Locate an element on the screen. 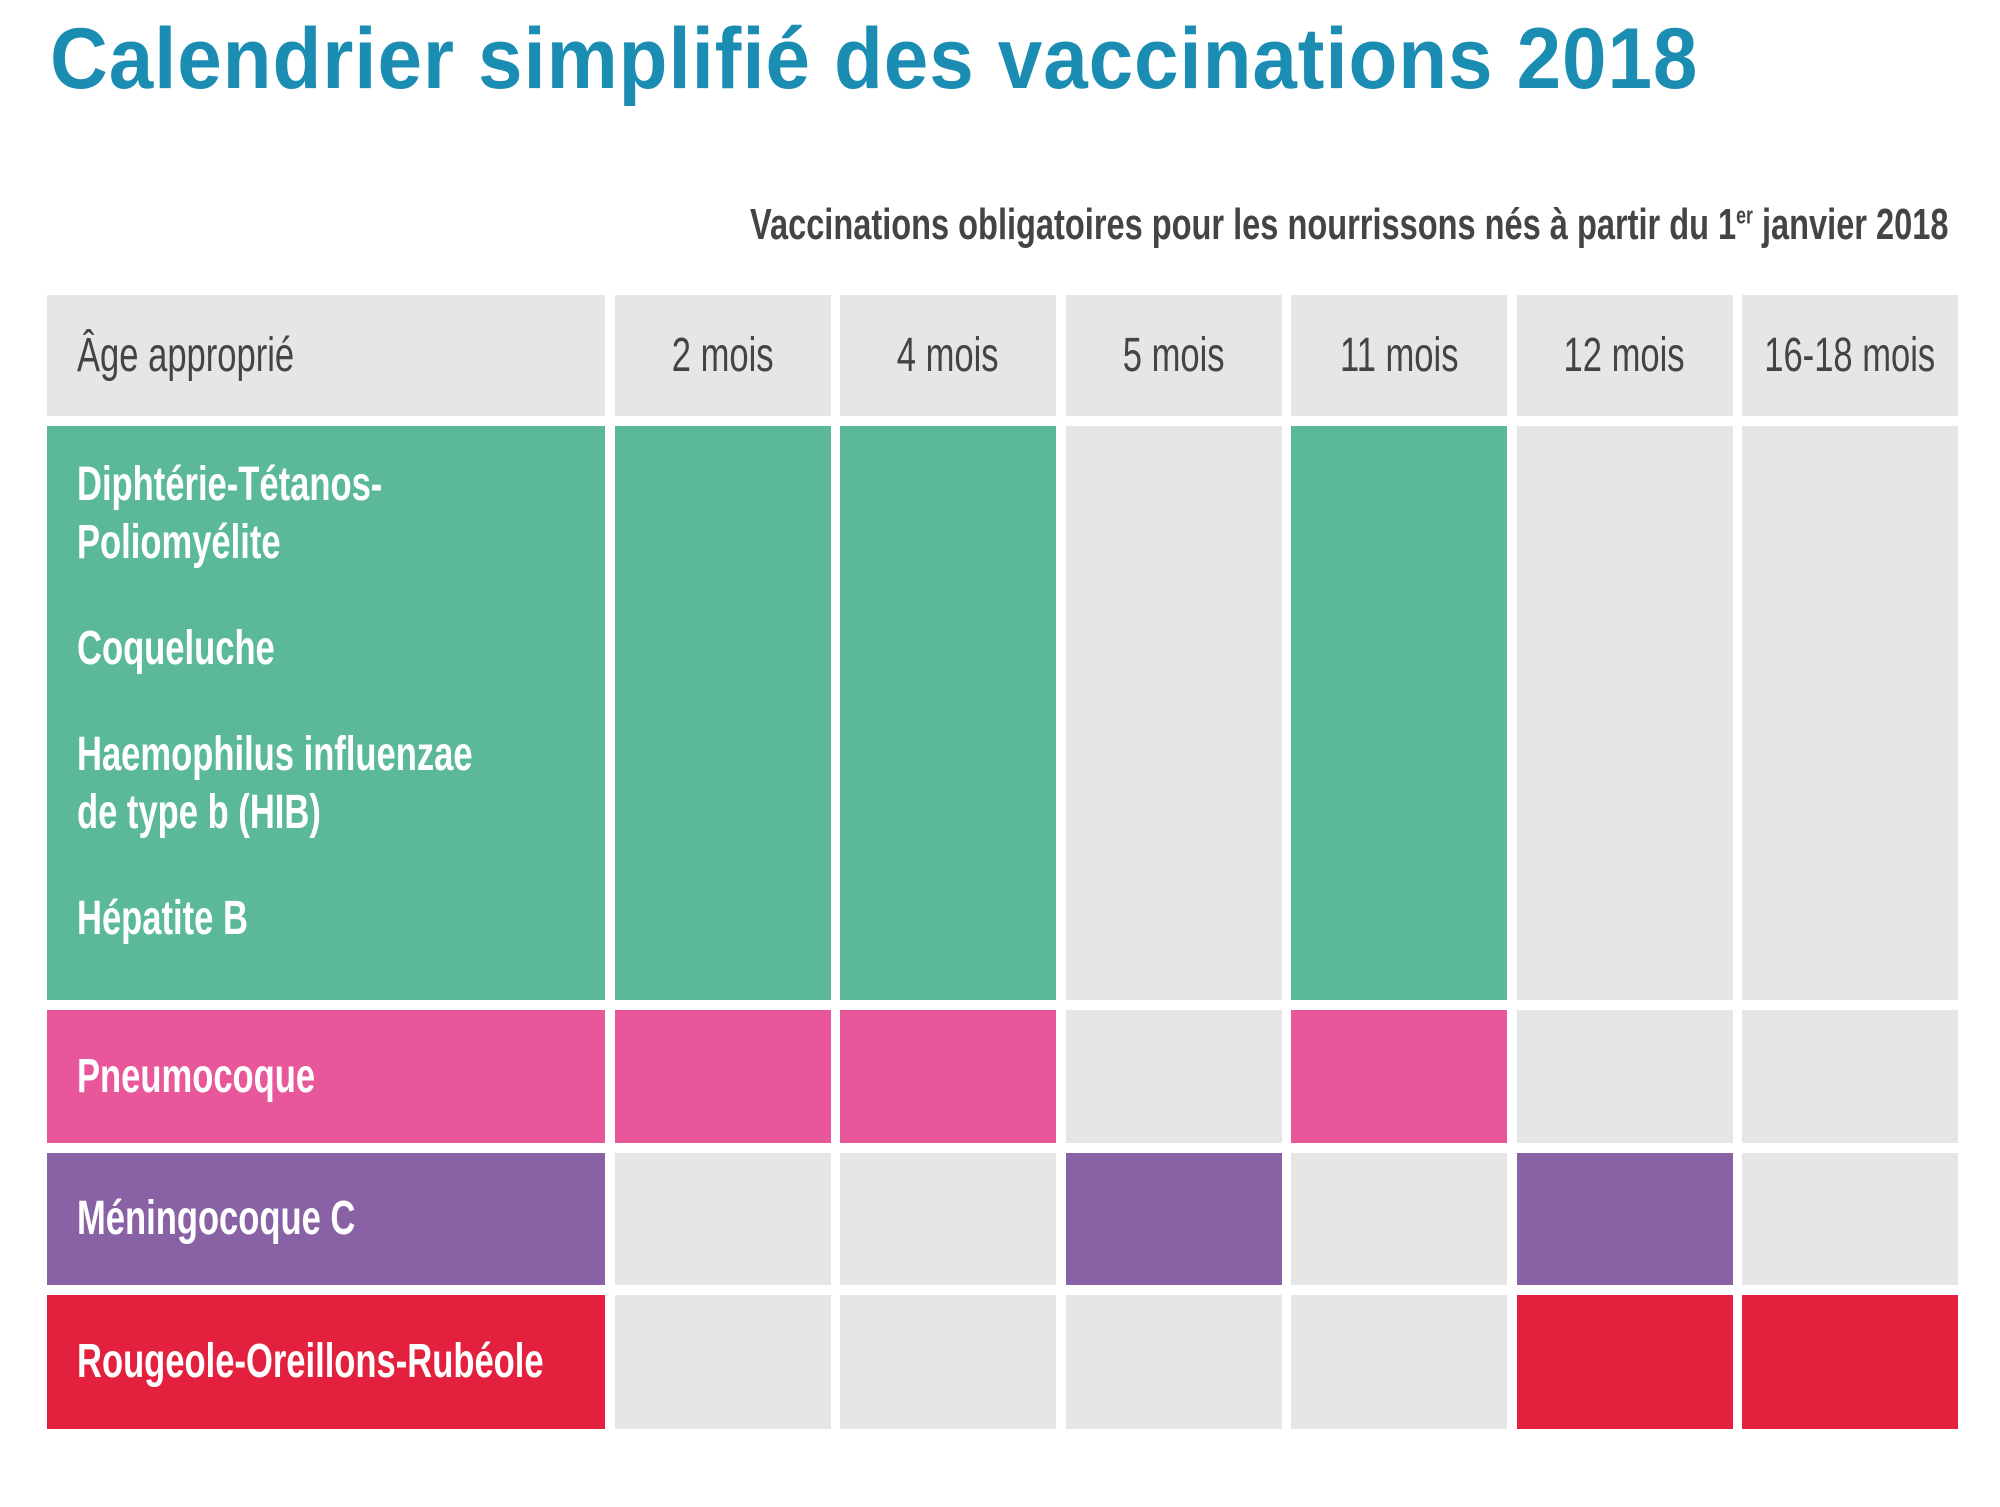 The height and width of the screenshot is (1507, 2000). vaccine-label: Rougeole-Oreillons-Rubéole is located at coordinates (326, 1362).